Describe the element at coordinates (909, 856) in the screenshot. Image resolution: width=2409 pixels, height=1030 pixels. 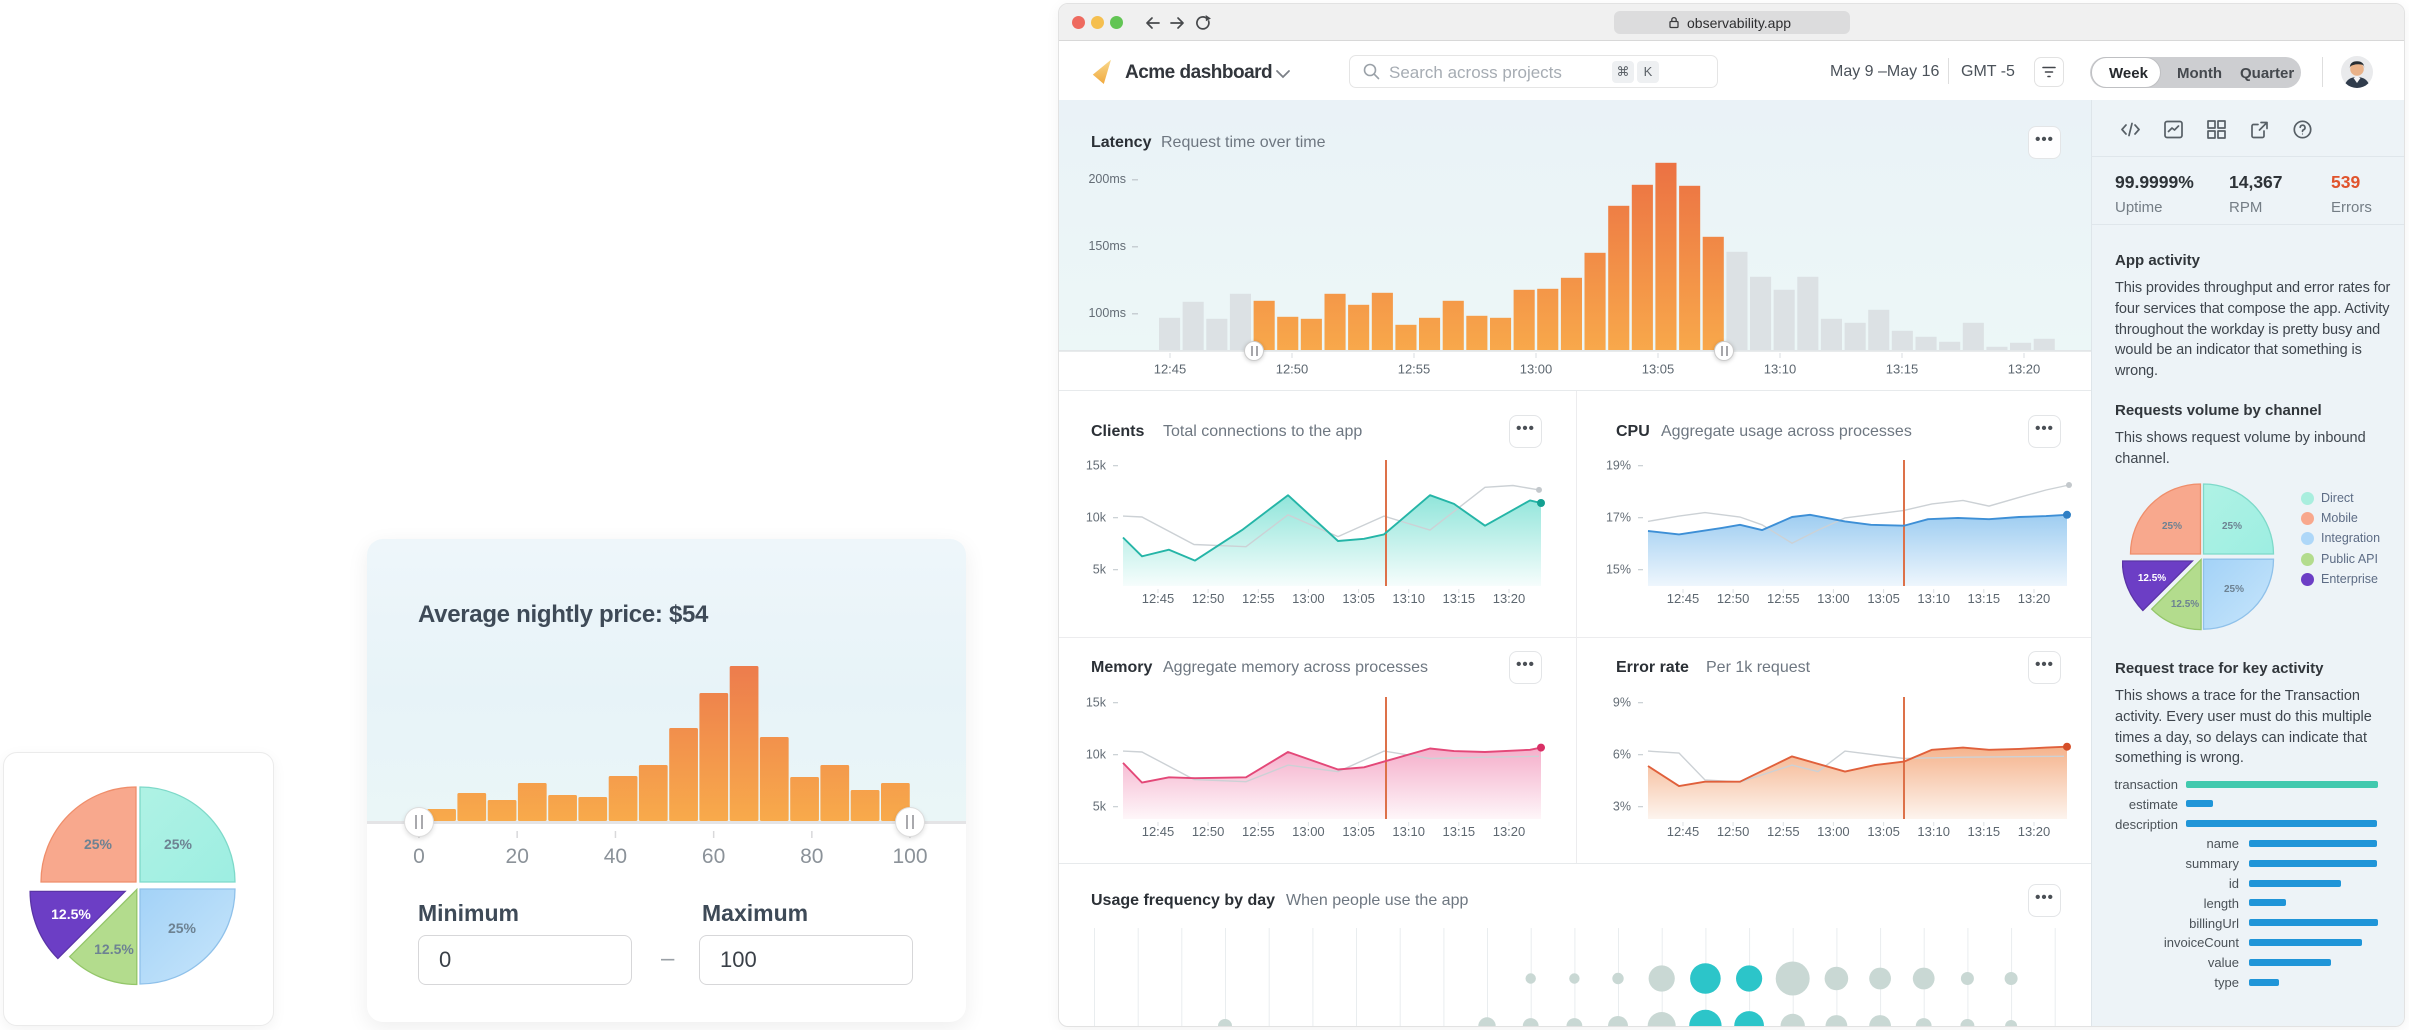
I see `svg-text: 100` at that location.